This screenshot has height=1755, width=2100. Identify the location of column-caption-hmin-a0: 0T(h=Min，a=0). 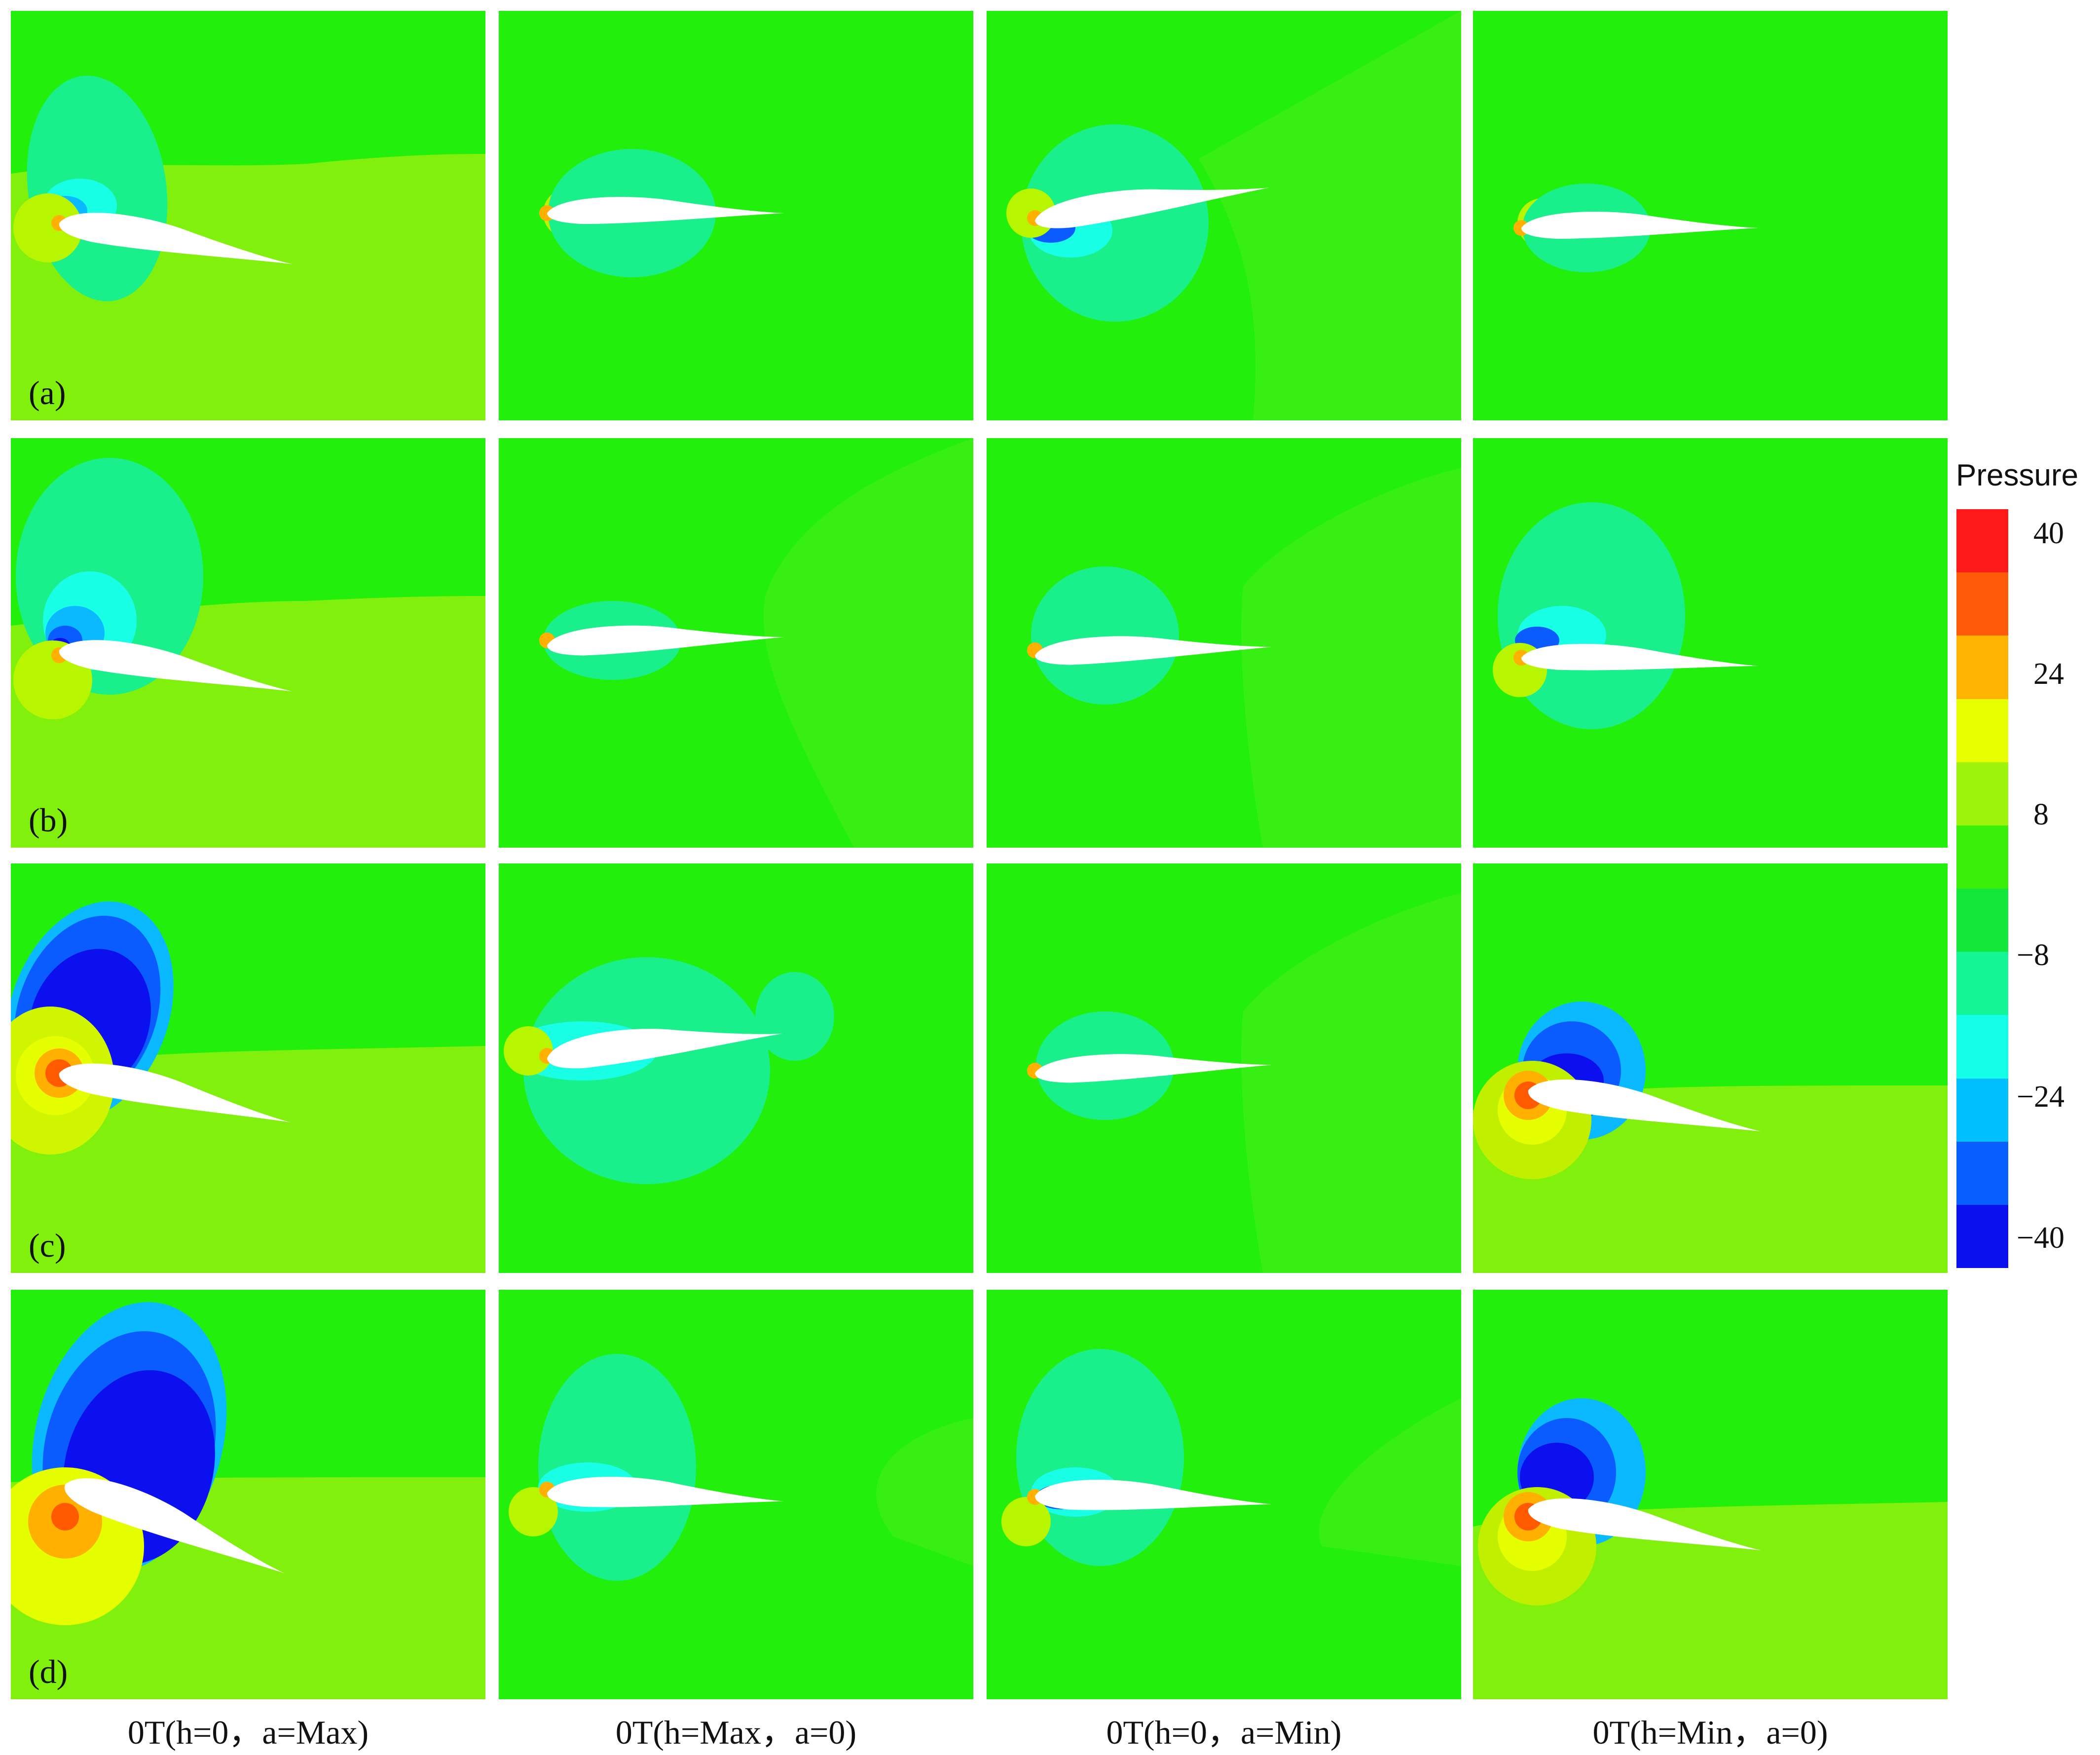
(1710, 1732).